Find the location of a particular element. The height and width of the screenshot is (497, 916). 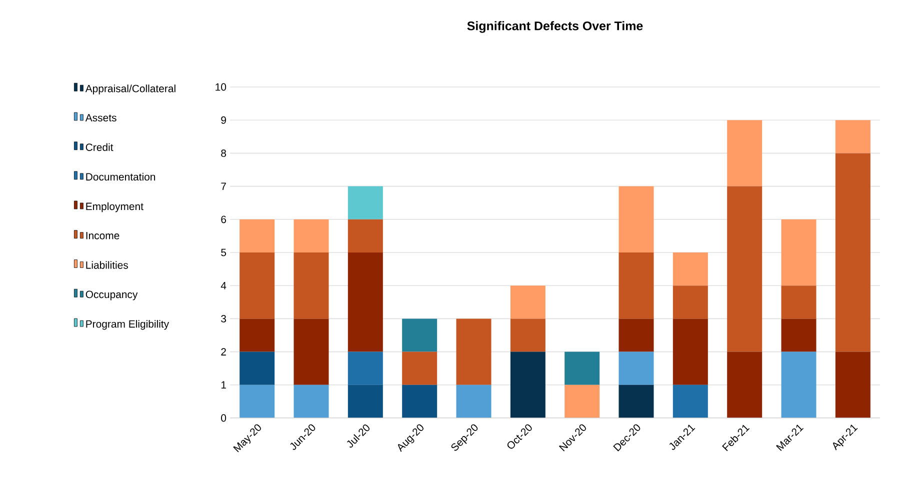

y-tick-label: 3 is located at coordinates (223, 318).